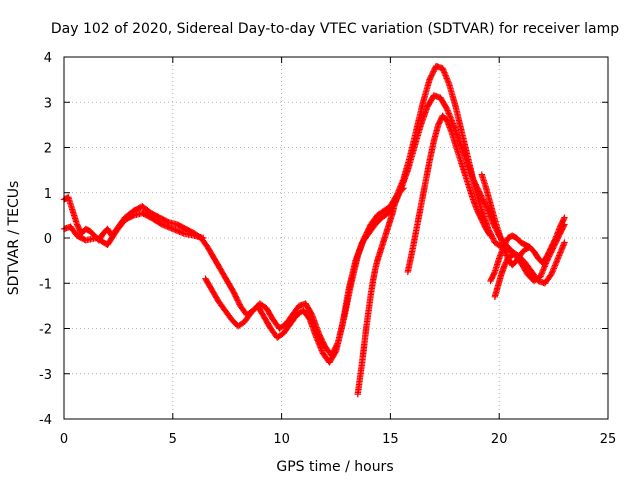  I want to click on x-tick-label: 5, so click(173, 439).